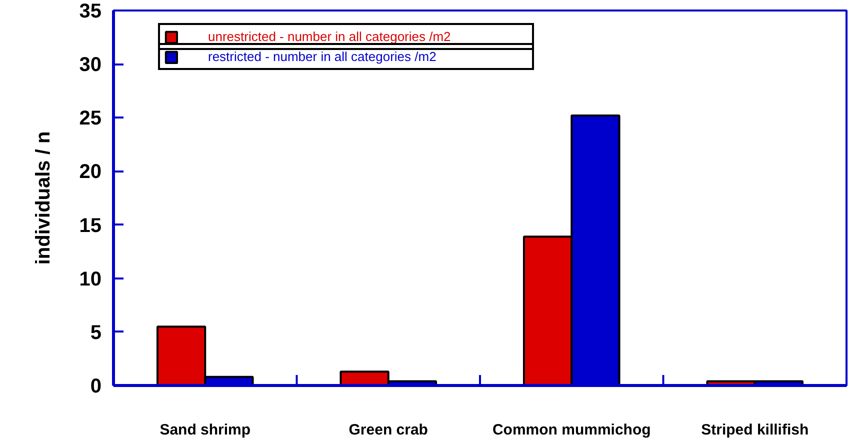 This screenshot has height=444, width=848. Describe the element at coordinates (205, 430) in the screenshot. I see `x-tick-label: Sand shrimp` at that location.